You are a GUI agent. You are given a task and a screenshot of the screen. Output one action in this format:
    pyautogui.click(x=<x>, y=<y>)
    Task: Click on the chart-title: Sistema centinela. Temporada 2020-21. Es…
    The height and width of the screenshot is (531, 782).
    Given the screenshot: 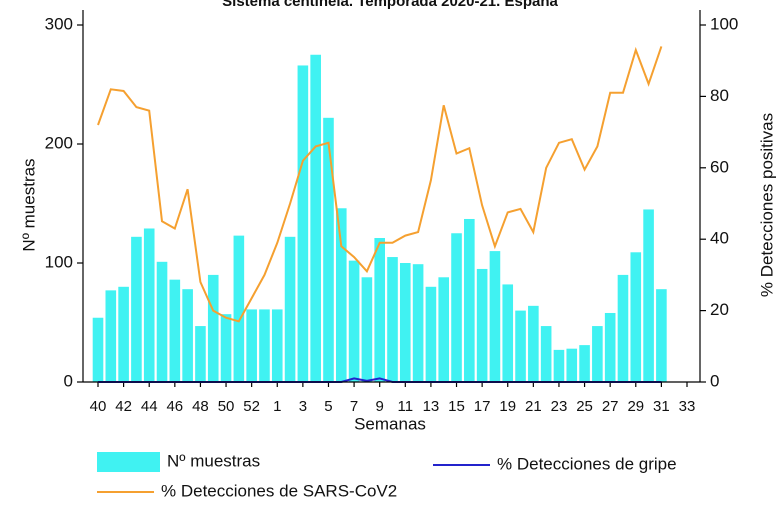 What is the action you would take?
    pyautogui.click(x=390, y=5)
    